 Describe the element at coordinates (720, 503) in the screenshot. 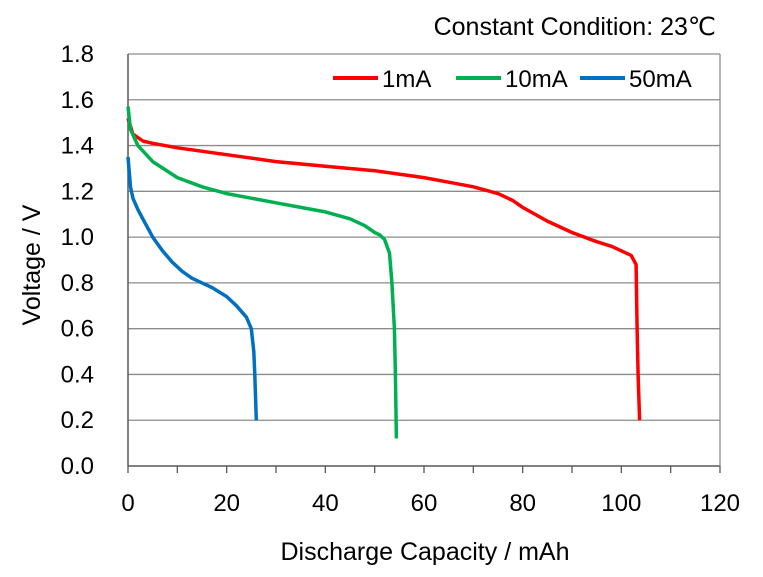

I see `x-tick-label: 120` at that location.